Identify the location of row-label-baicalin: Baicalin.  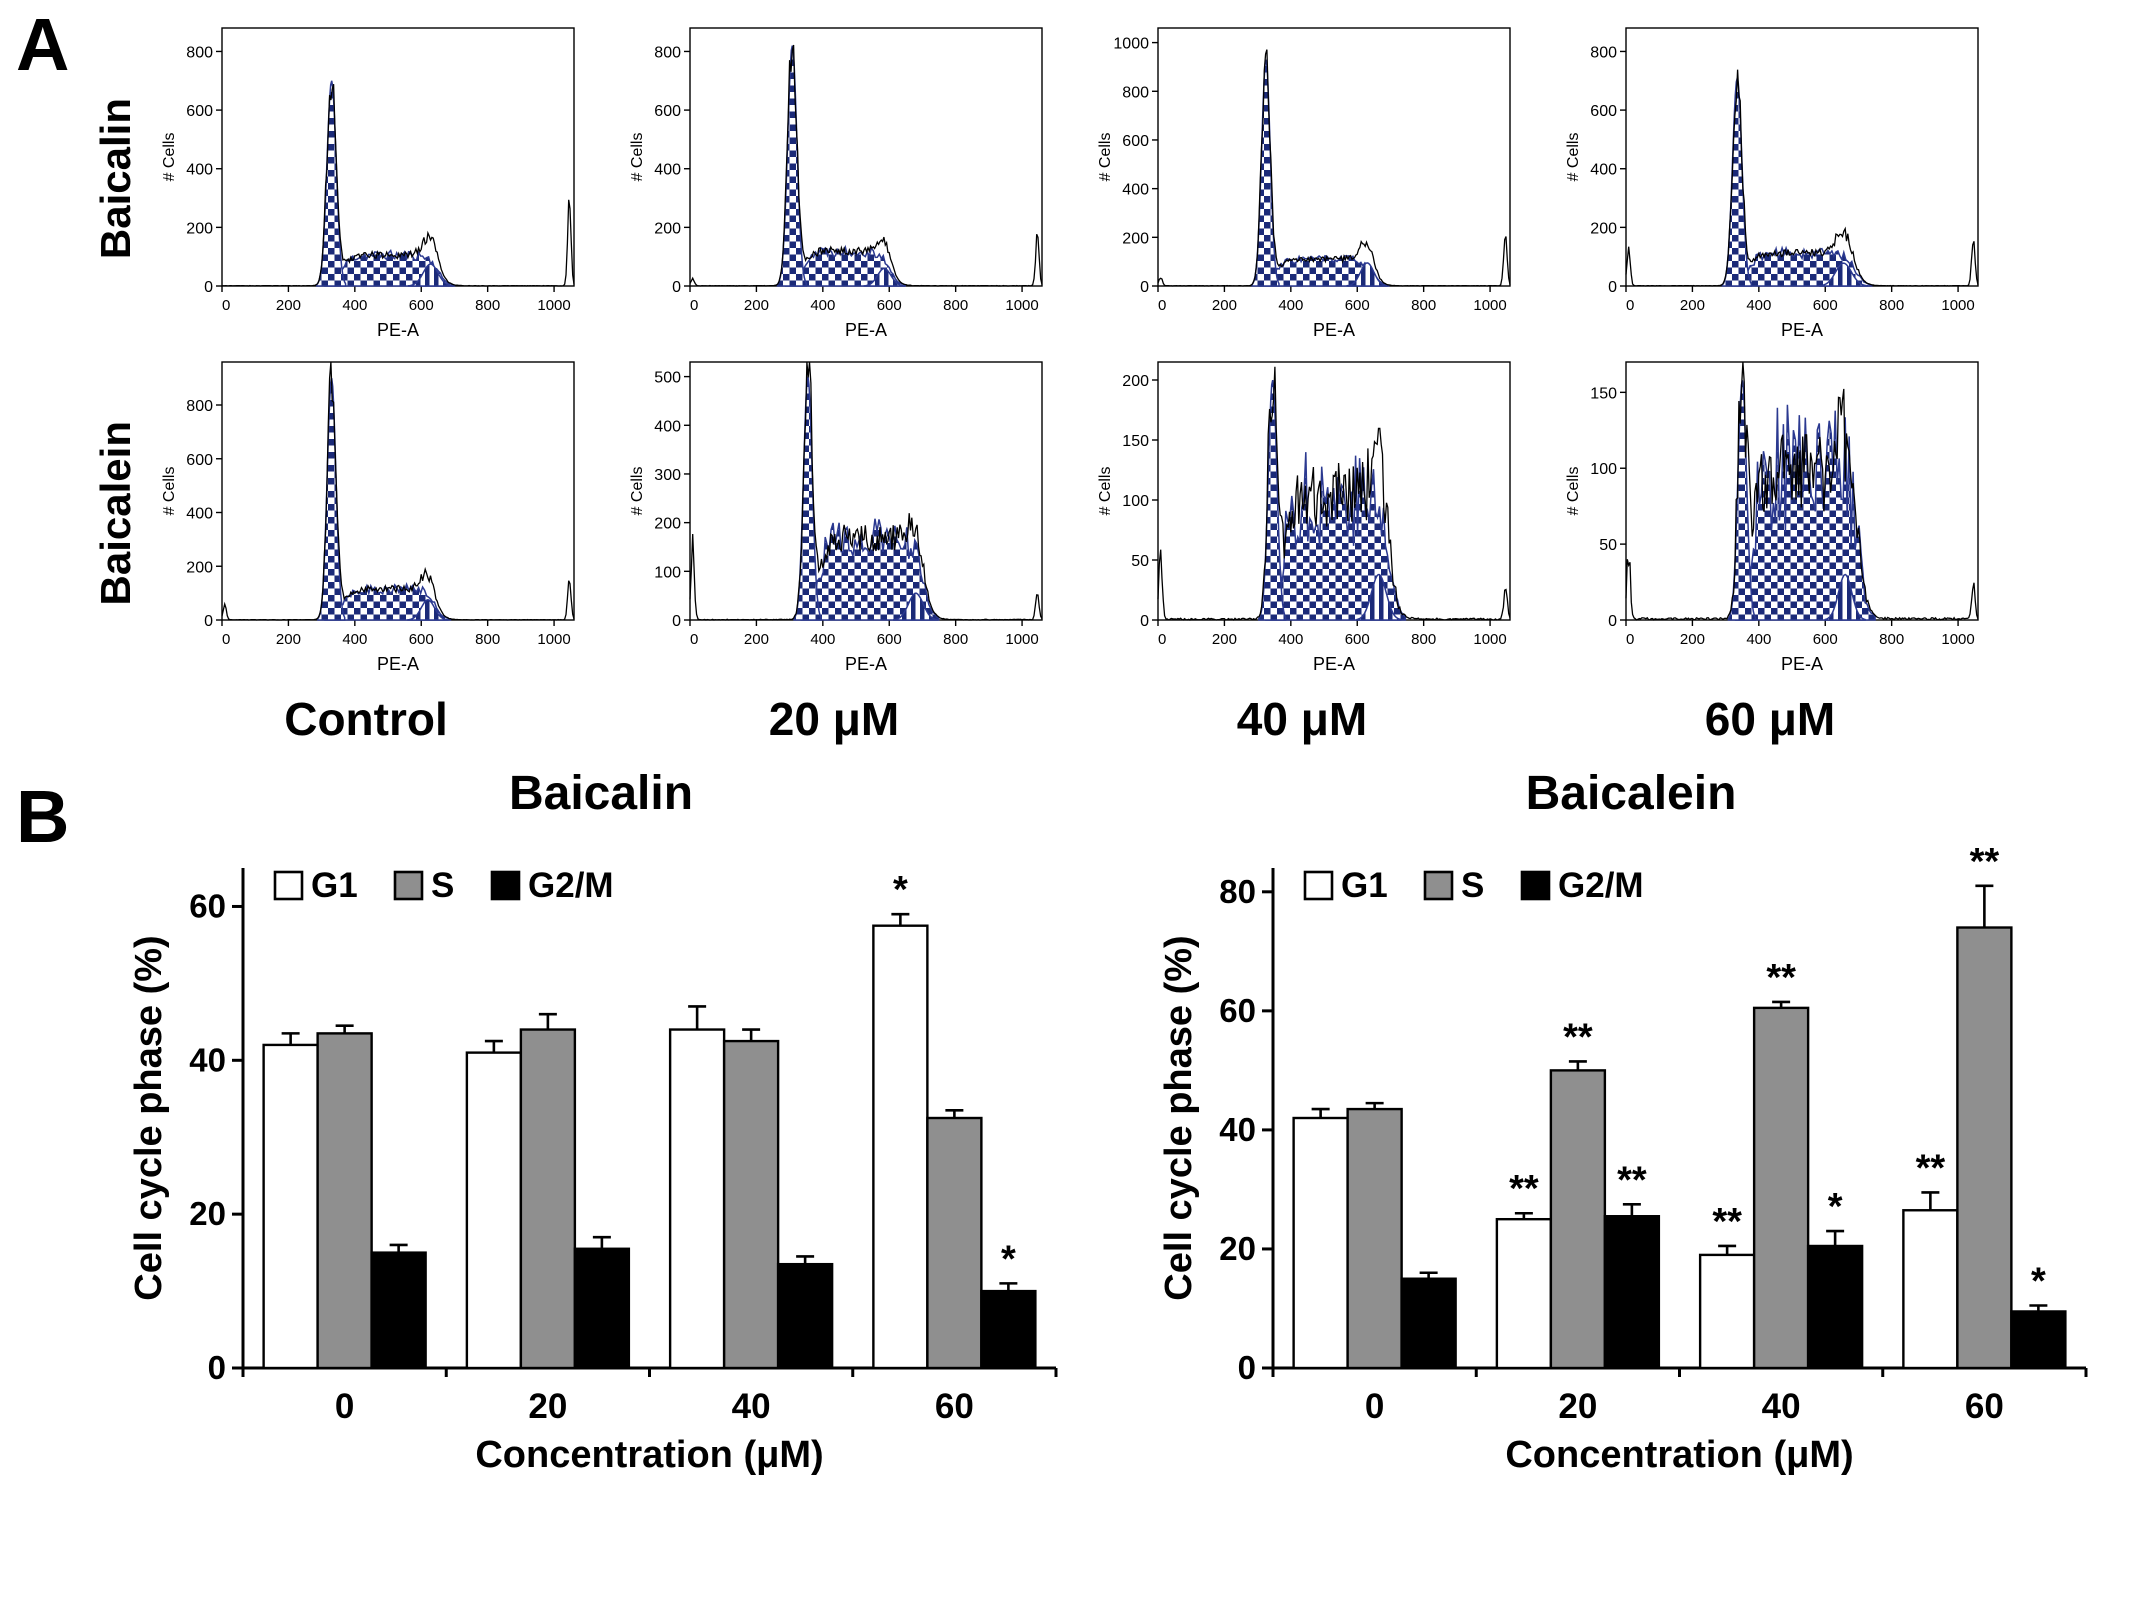
(115, 179).